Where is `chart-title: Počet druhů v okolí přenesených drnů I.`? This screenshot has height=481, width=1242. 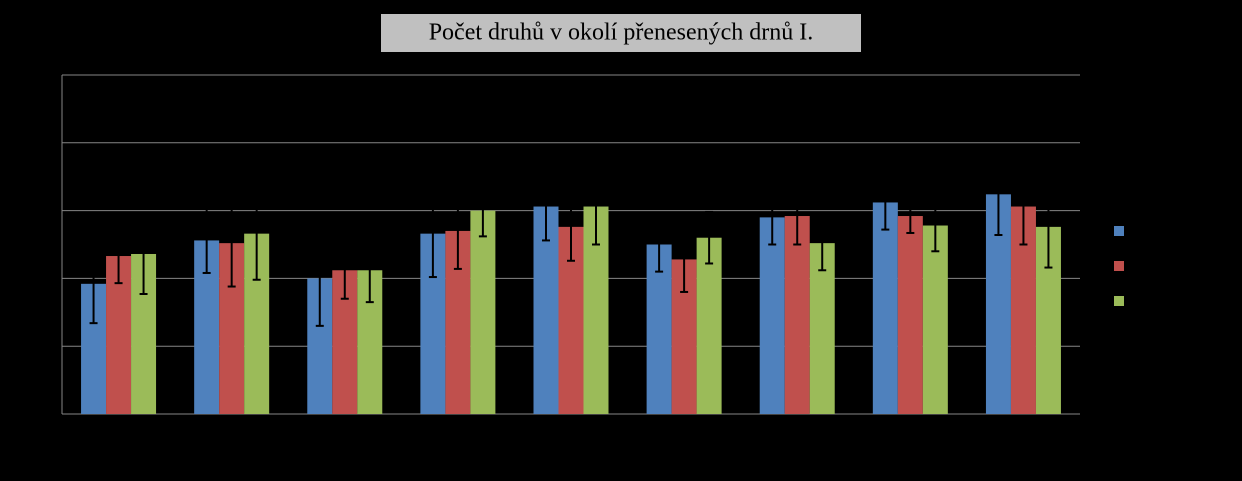
chart-title: Počet druhů v okolí přenesených drnů I. is located at coordinates (621, 33).